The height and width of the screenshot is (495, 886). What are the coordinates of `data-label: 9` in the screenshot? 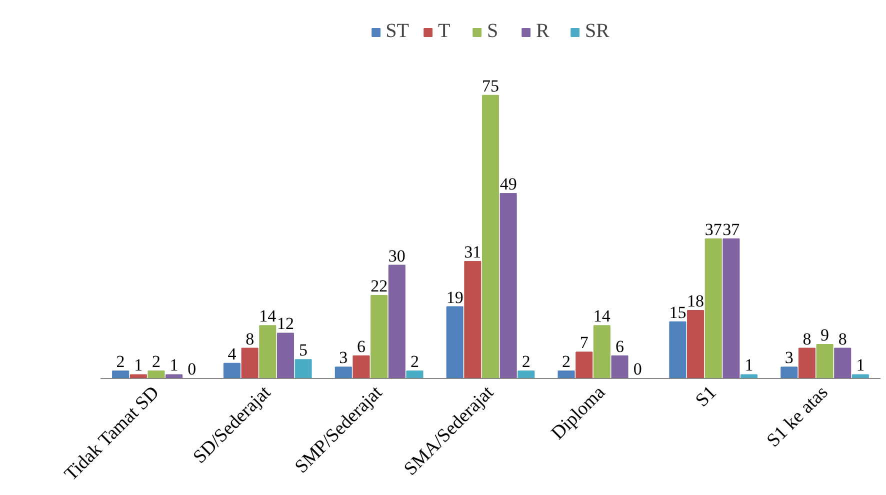 It's located at (825, 335).